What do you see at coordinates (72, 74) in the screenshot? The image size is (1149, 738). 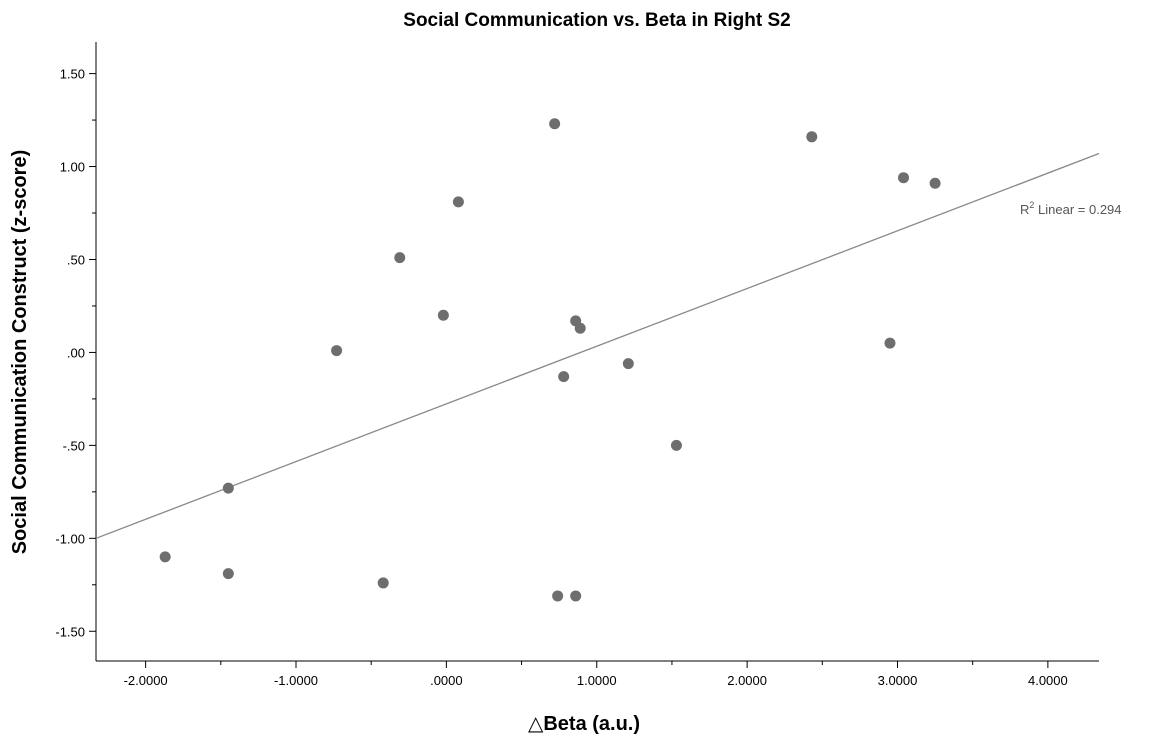 I see `y-tick-label: 1.50` at bounding box center [72, 74].